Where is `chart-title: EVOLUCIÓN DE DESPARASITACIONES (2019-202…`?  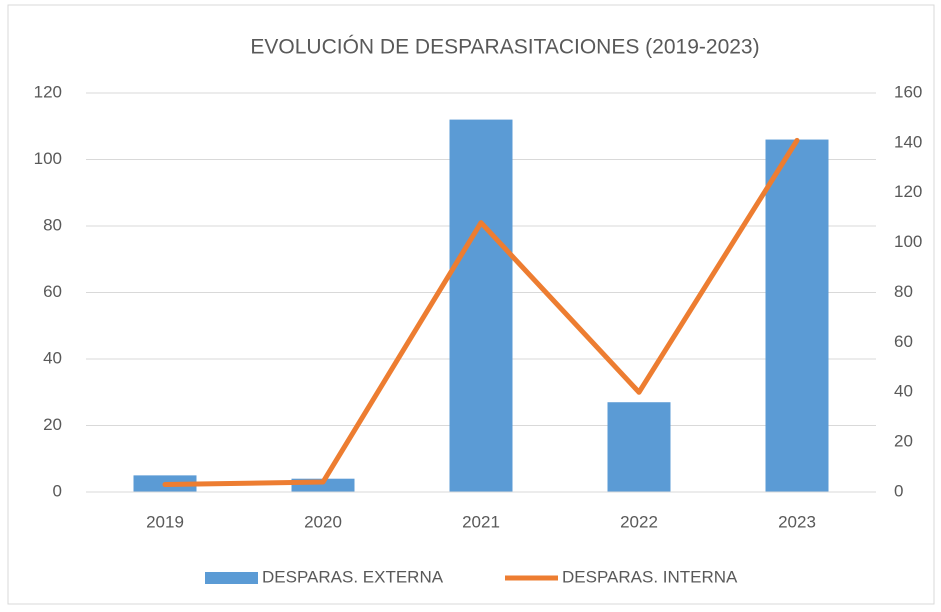 chart-title: EVOLUCIÓN DE DESPARASITACIONES (2019-202… is located at coordinates (504, 47).